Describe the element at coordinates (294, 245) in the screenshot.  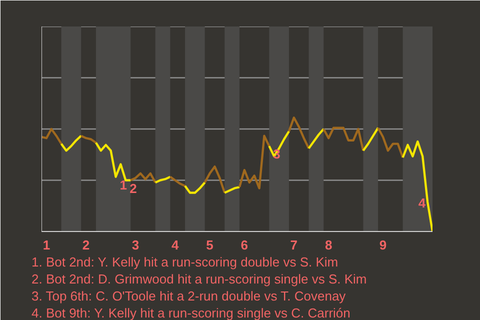
I see `x-tick-label: 7` at that location.